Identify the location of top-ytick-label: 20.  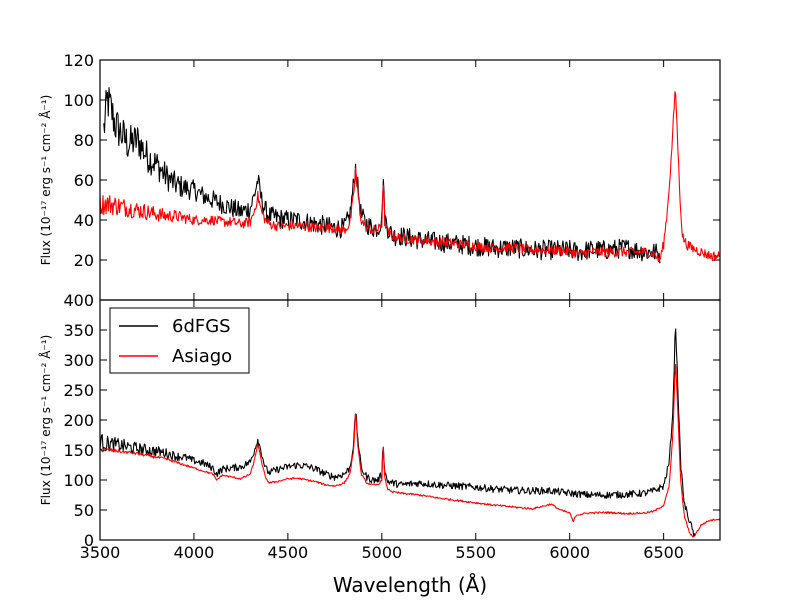
(84, 260).